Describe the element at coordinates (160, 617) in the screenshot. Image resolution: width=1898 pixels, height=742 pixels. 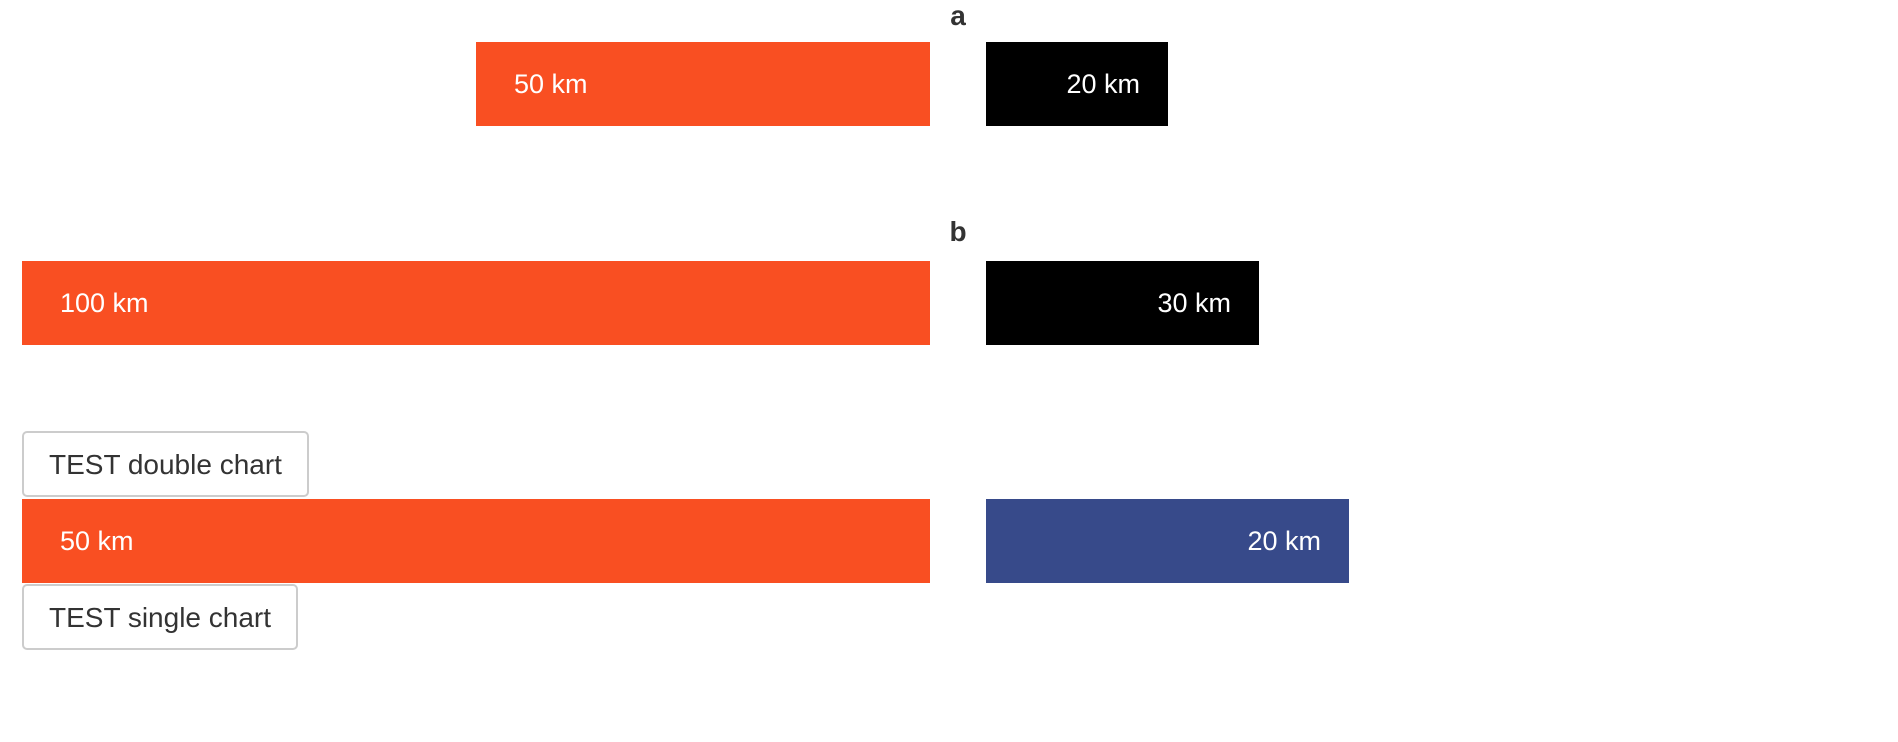
I see `test-single-chart-button: TEST single chart` at that location.